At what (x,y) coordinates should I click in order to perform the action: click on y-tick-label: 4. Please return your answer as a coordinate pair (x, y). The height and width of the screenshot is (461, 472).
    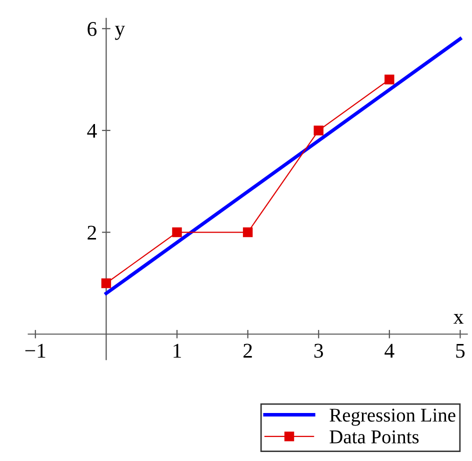
    Looking at the image, I should click on (92, 131).